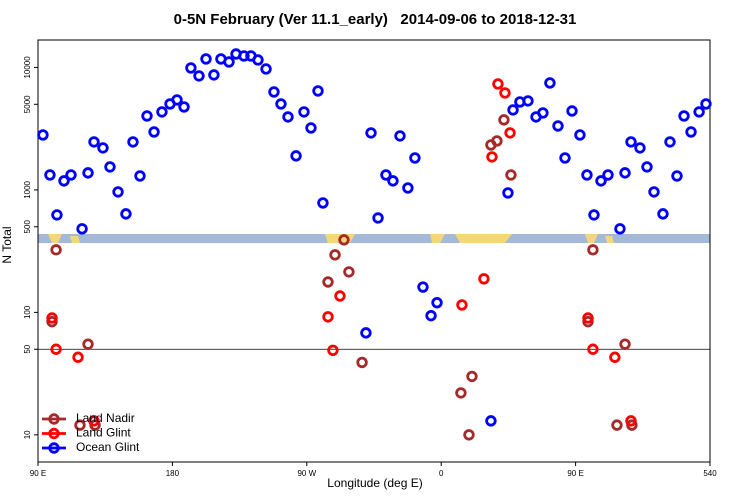 This screenshot has width=750, height=500. Describe the element at coordinates (27, 189) in the screenshot. I see `y-tick-label: 1000` at that location.